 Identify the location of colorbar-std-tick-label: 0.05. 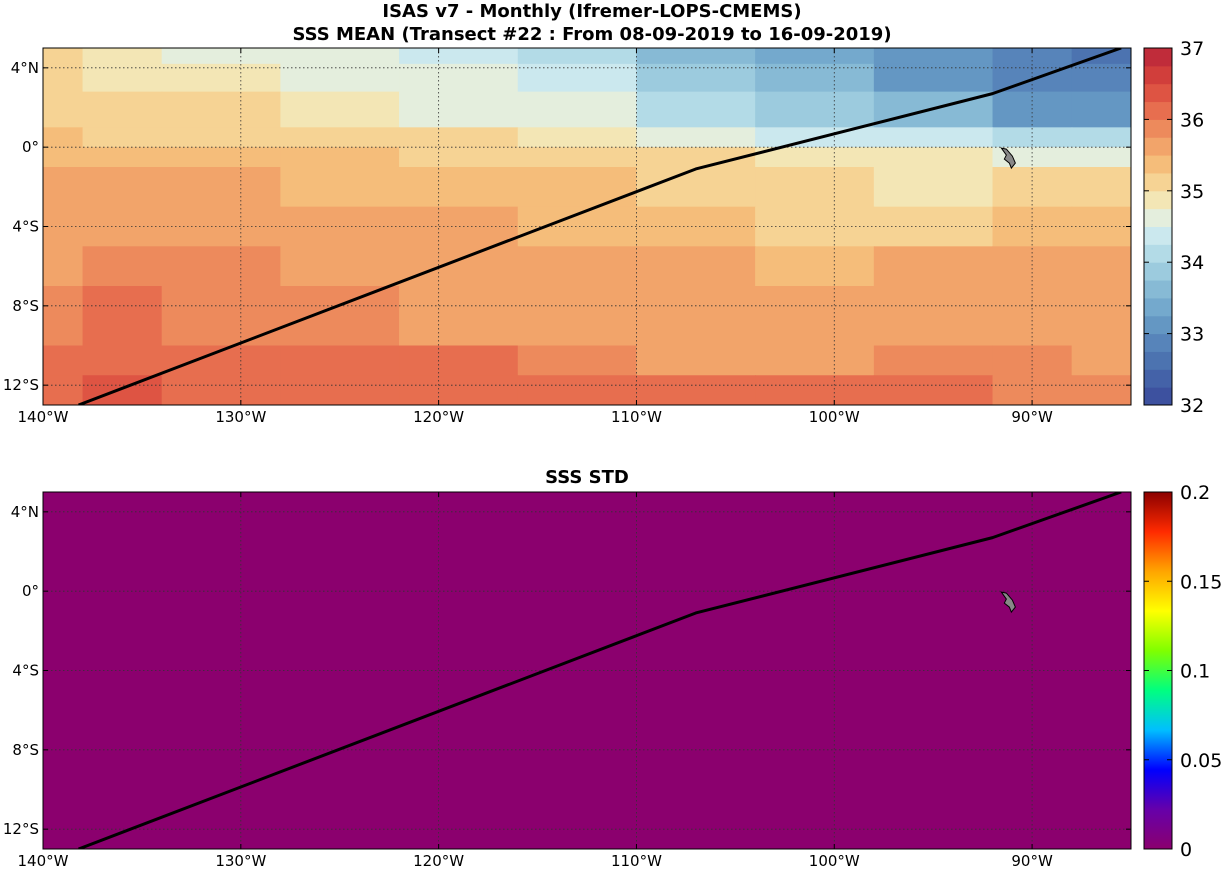
(1201, 761).